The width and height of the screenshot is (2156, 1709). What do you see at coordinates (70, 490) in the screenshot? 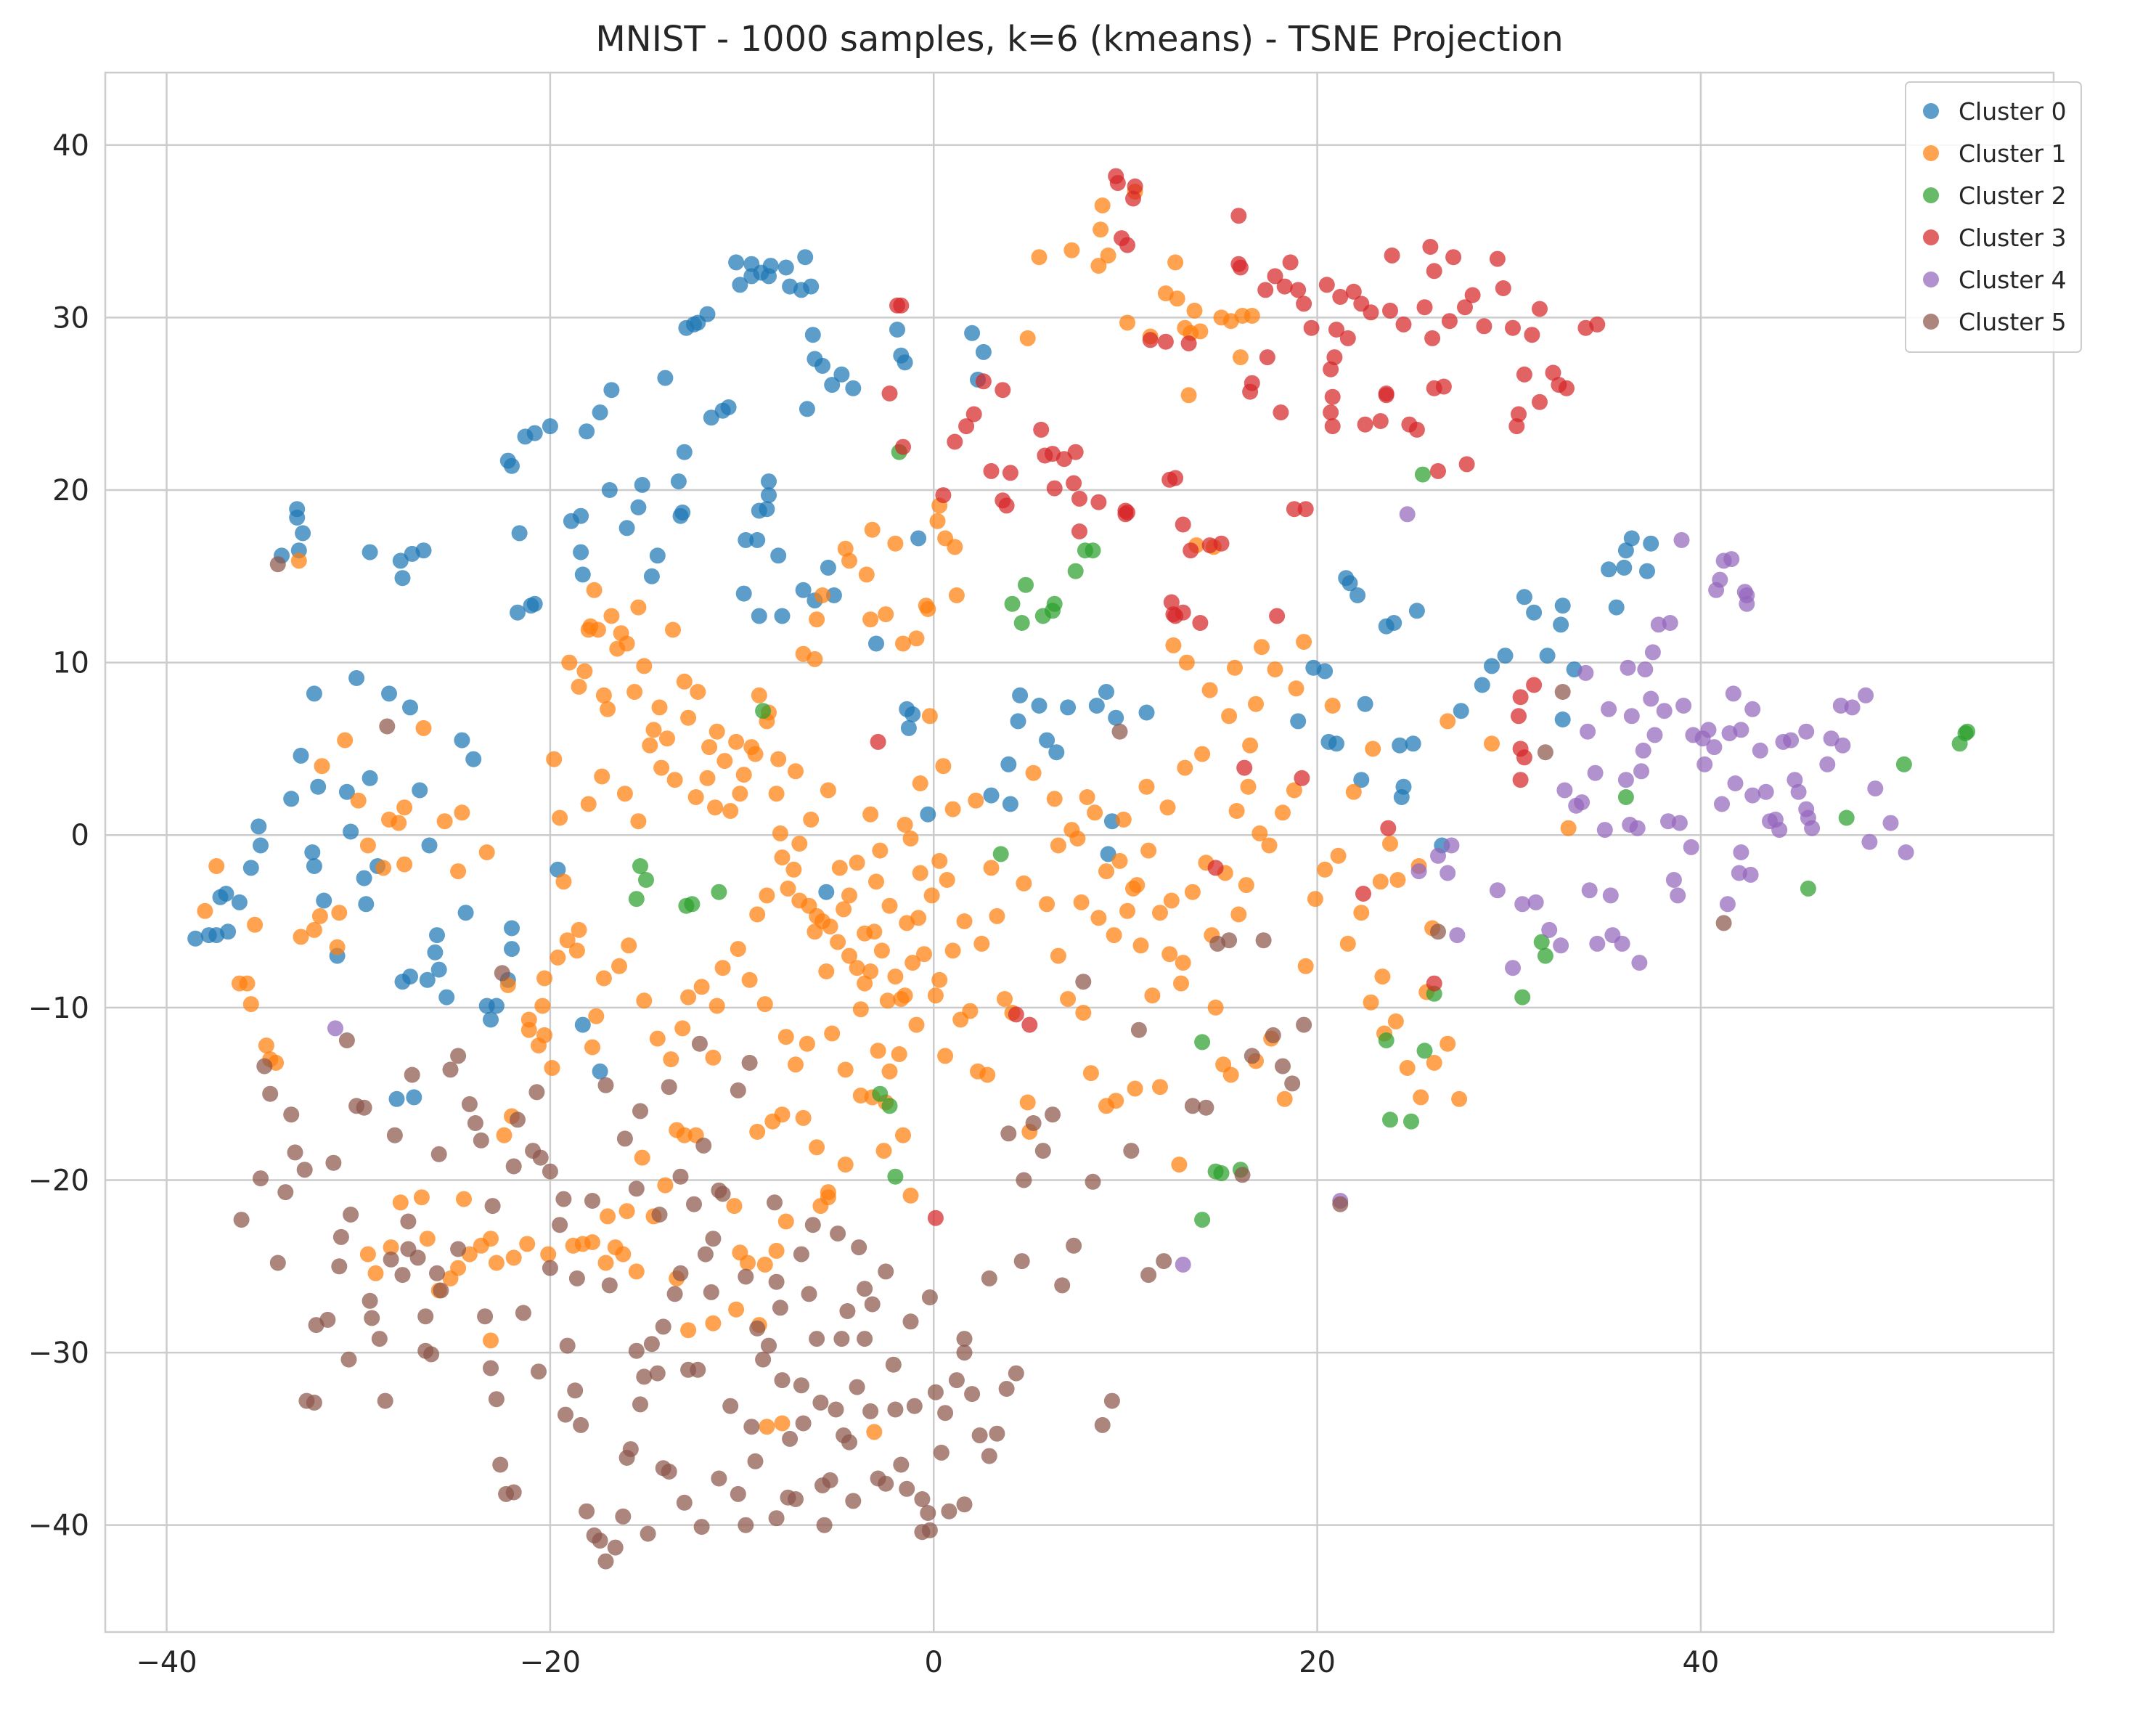
I see `y-tick-label: 20` at bounding box center [70, 490].